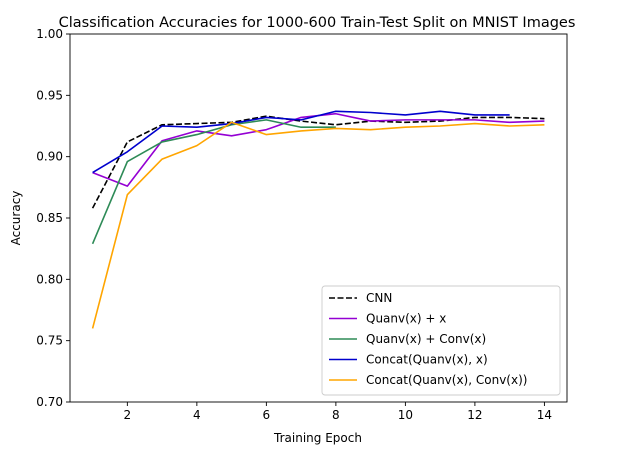 The image size is (623, 455). Describe the element at coordinates (49, 95) in the screenshot. I see `y-tick-label: 0.95` at that location.